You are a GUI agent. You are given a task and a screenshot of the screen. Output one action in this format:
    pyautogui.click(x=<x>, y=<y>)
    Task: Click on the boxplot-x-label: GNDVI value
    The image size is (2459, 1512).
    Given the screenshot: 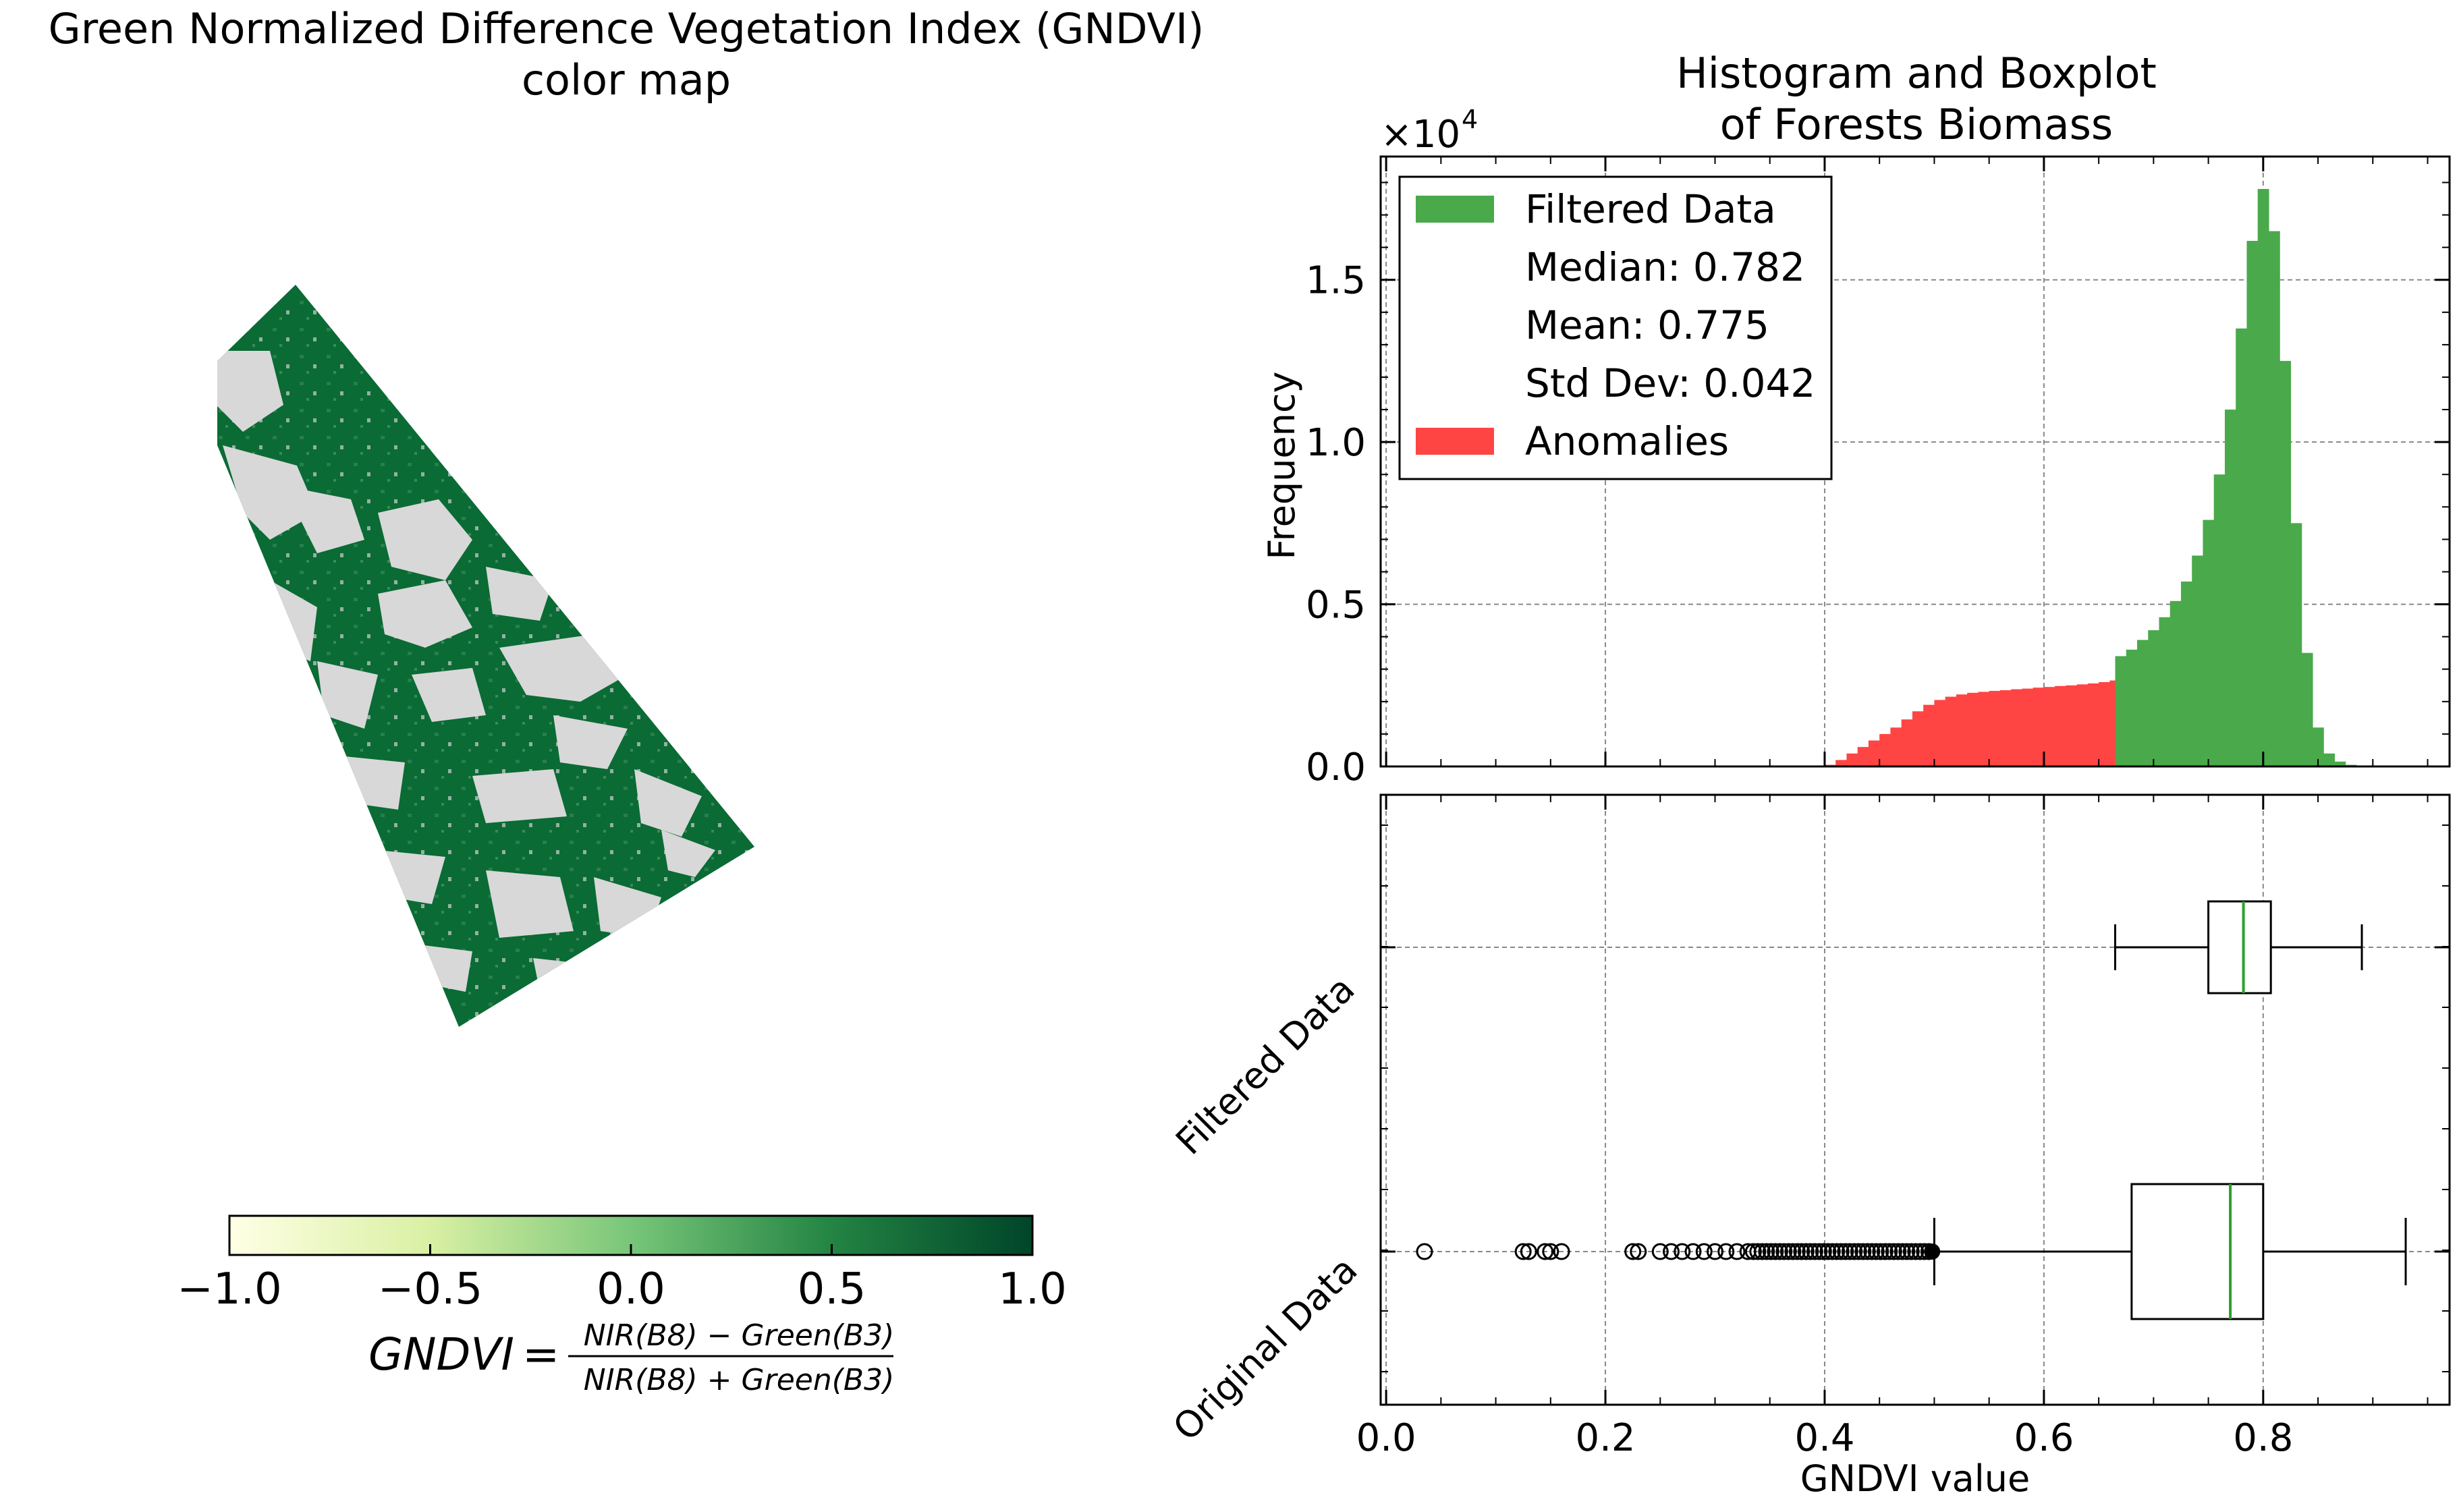 What is the action you would take?
    pyautogui.click(x=1915, y=1478)
    